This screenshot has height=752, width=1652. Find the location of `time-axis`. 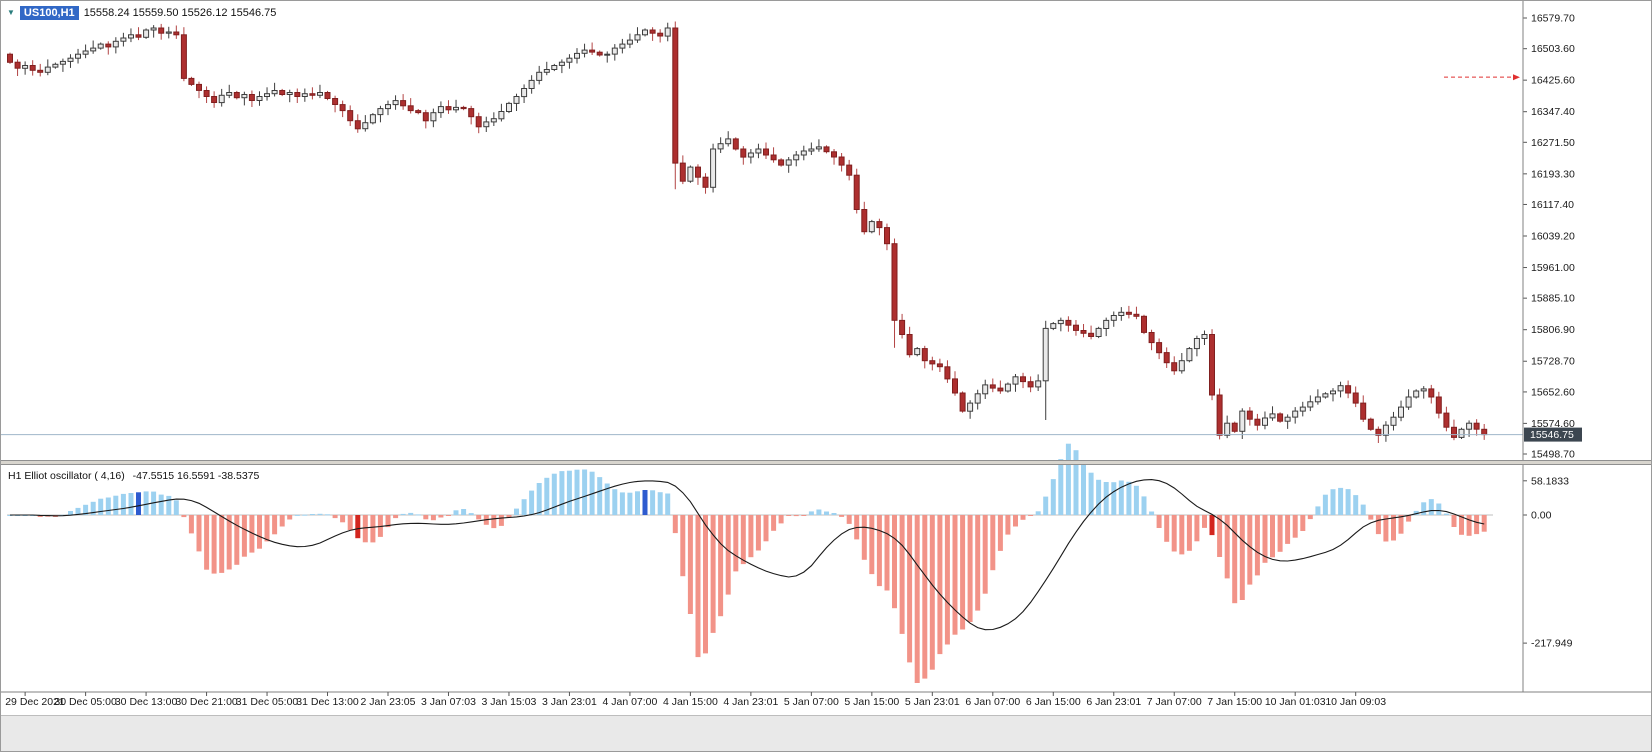

time-axis is located at coordinates (826, 703).